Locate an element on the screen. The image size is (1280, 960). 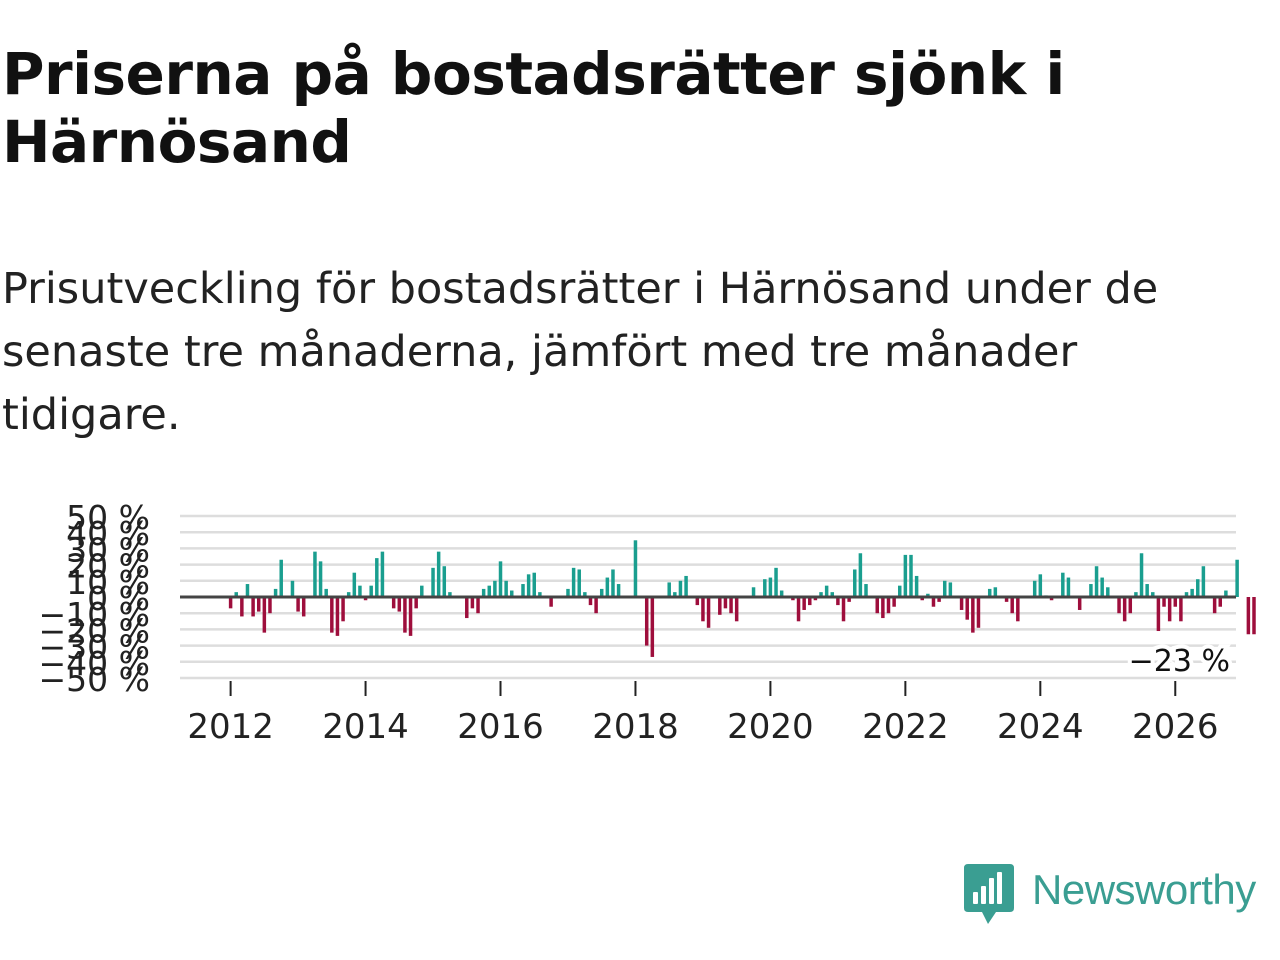
y-tick-label: 0 % is located at coordinates (118, 598).